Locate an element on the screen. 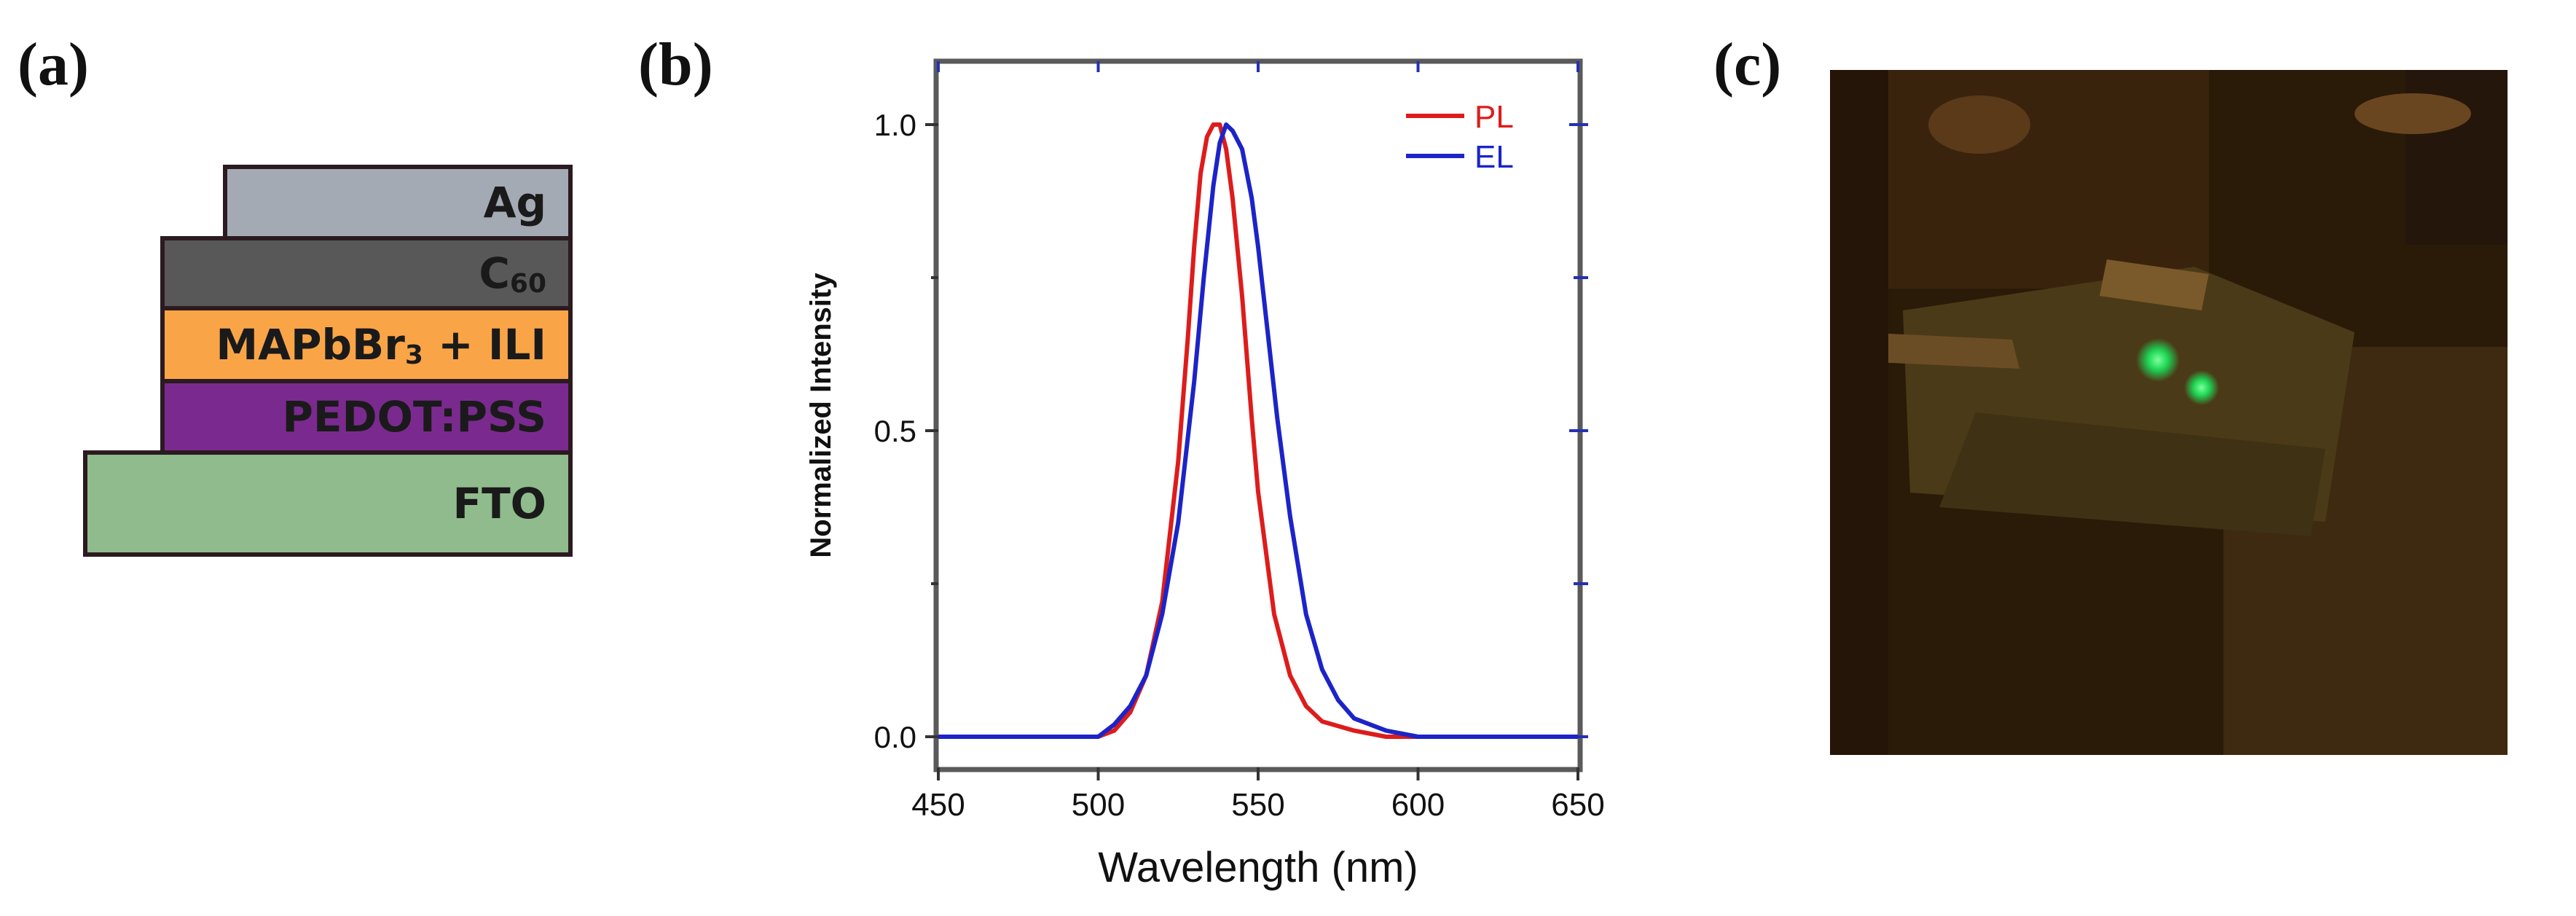 Image resolution: width=2576 pixels, height=916 pixels. panel-label-c: (c) is located at coordinates (1747, 64).